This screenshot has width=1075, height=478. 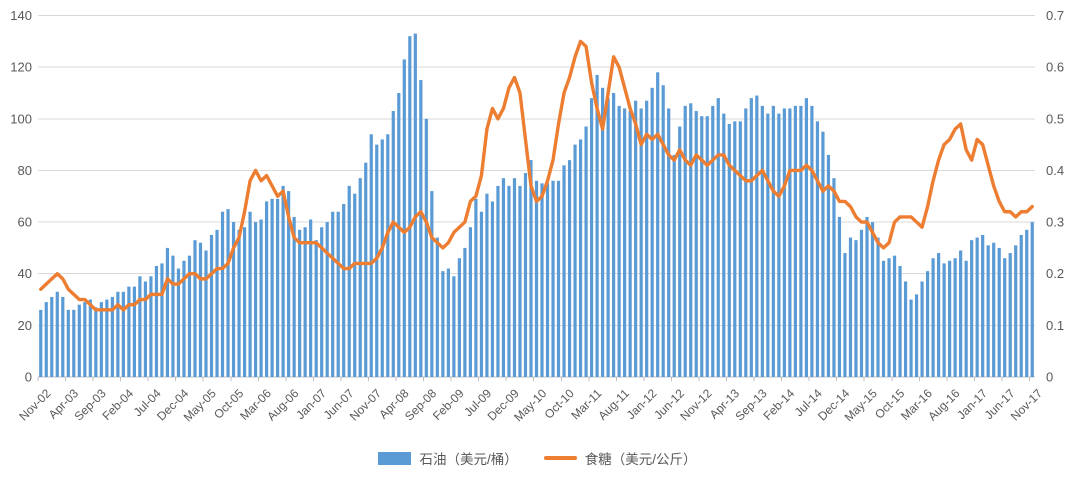 I want to click on right-axis-tick-label: 0.1, so click(x=1055, y=325).